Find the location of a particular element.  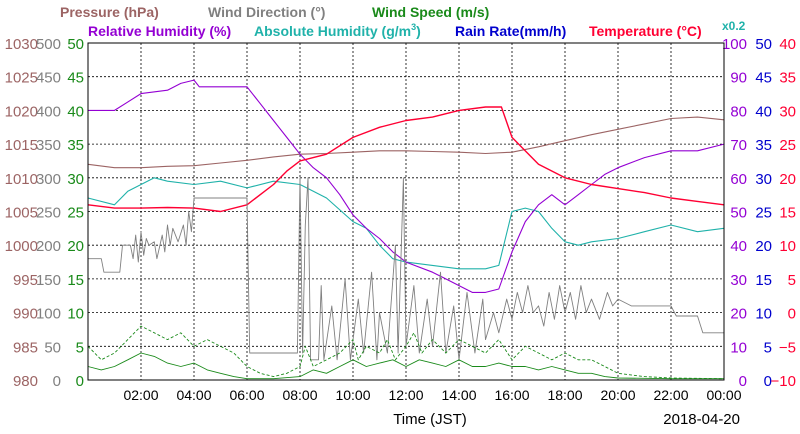

y-tick-label-wind-speed: 15 is located at coordinates (75, 280).